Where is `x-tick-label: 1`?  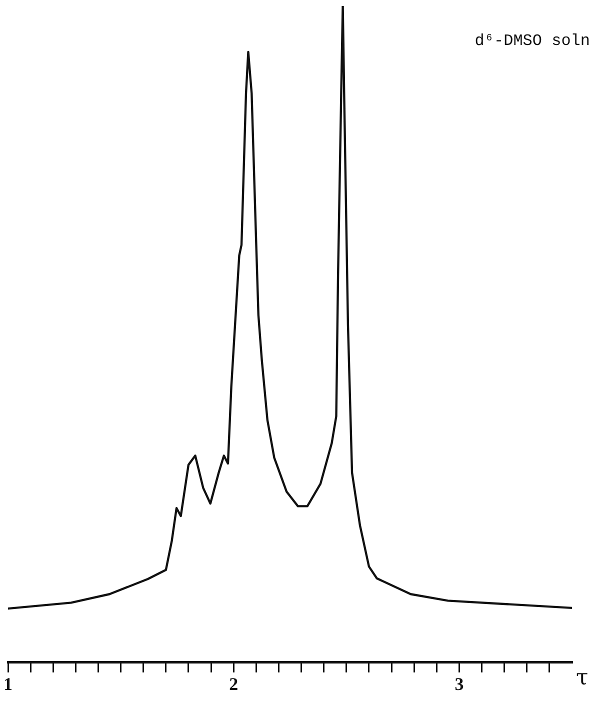 x-tick-label: 1 is located at coordinates (8, 684).